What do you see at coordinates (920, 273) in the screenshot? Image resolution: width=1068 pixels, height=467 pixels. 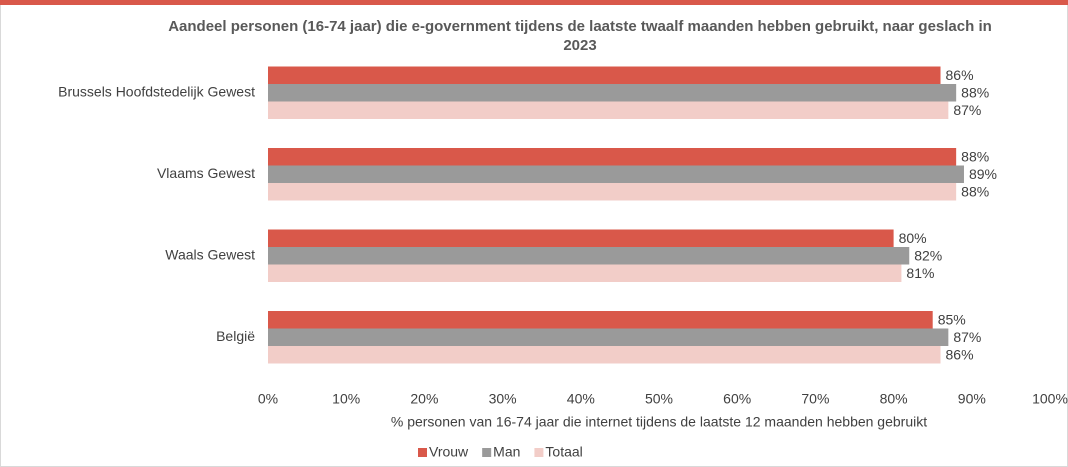 I see `value-label: 81%` at bounding box center [920, 273].